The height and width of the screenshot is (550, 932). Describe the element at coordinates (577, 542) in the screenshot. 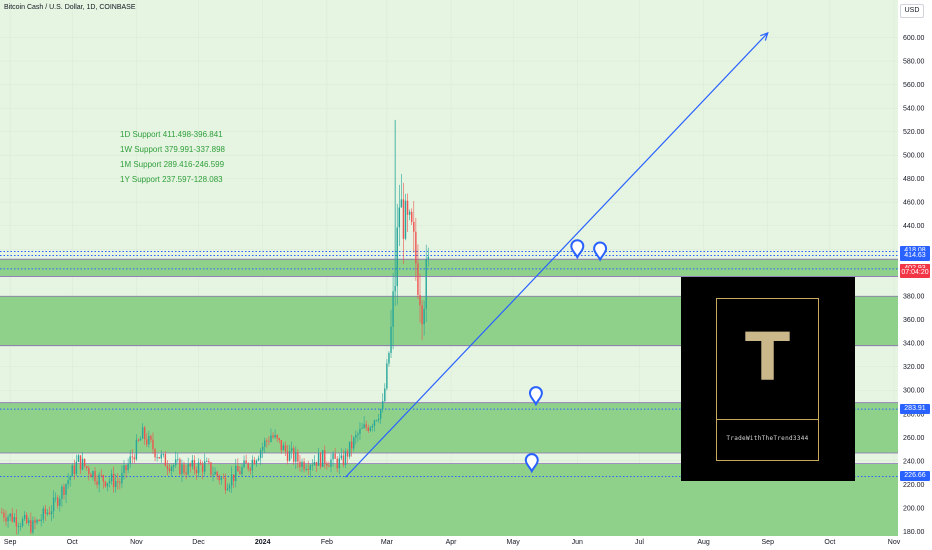

I see `x-tick-label: Jun` at that location.